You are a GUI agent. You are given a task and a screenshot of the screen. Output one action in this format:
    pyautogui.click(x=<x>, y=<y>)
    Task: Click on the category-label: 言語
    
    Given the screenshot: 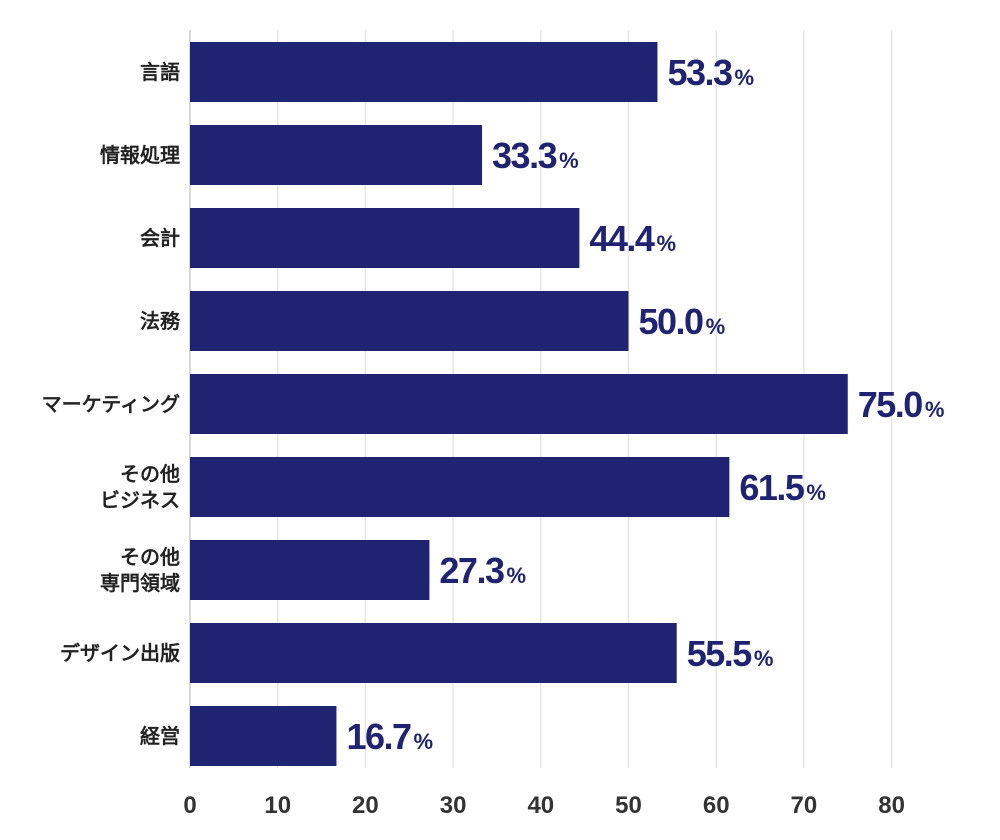 What is the action you would take?
    pyautogui.click(x=160, y=72)
    